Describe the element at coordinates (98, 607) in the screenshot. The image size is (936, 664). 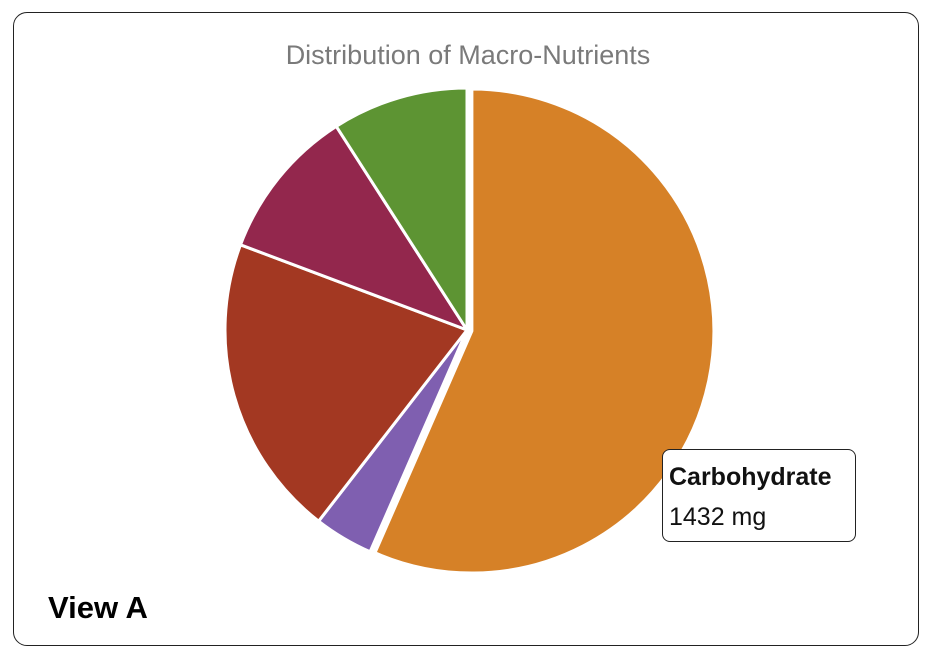
I see `view-label: View A` at that location.